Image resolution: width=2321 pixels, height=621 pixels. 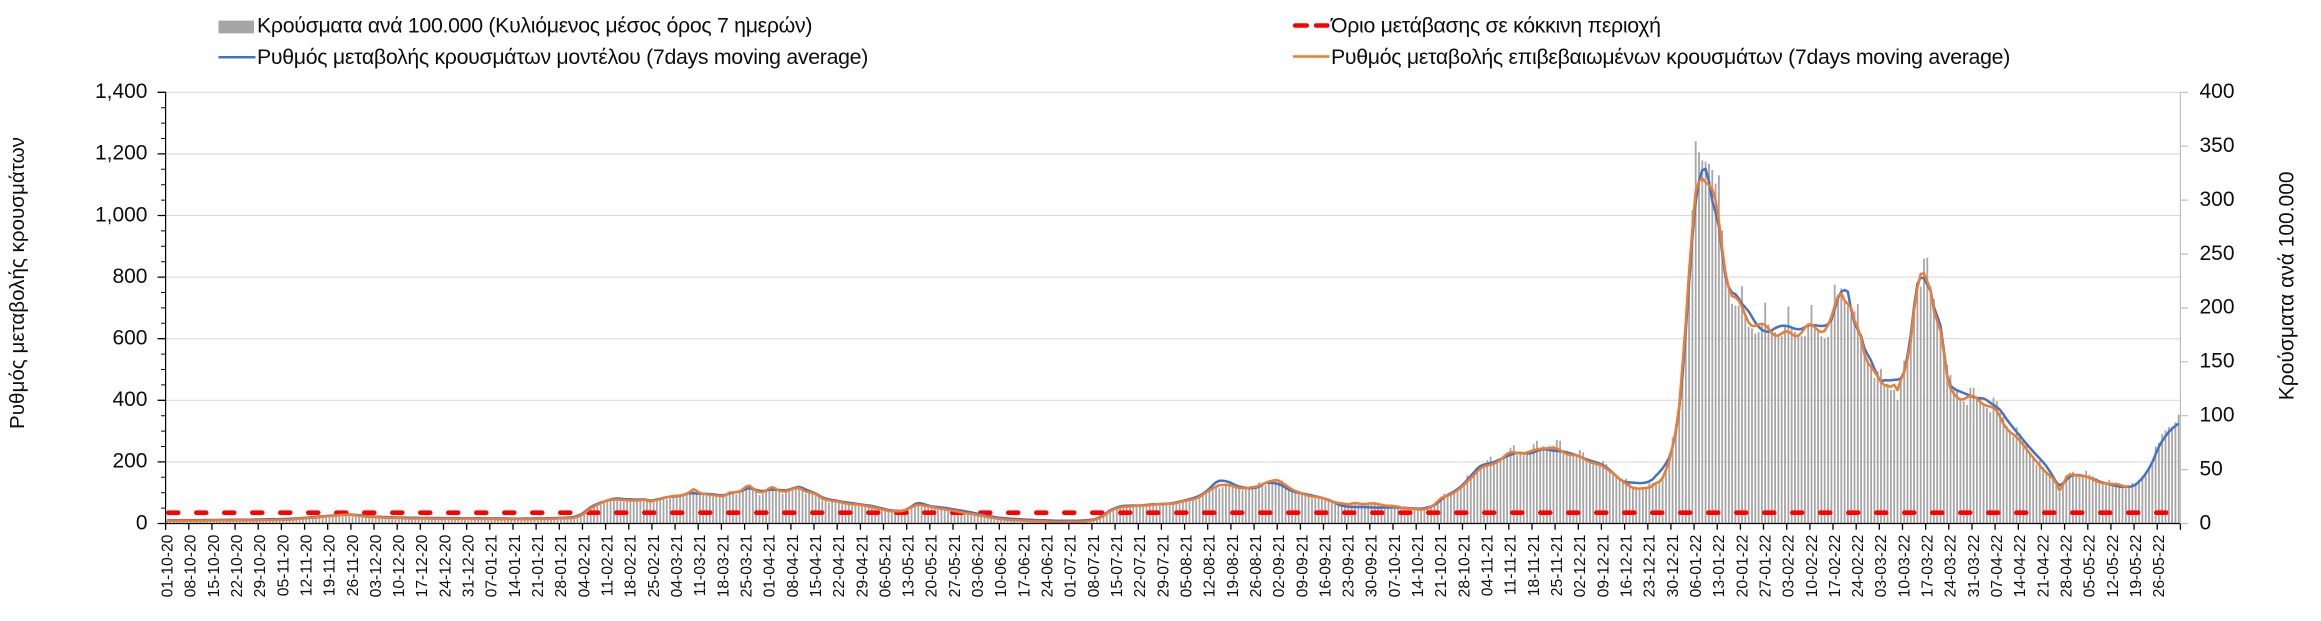 What do you see at coordinates (2217, 199) in the screenshot?
I see `svg-text: 300` at bounding box center [2217, 199].